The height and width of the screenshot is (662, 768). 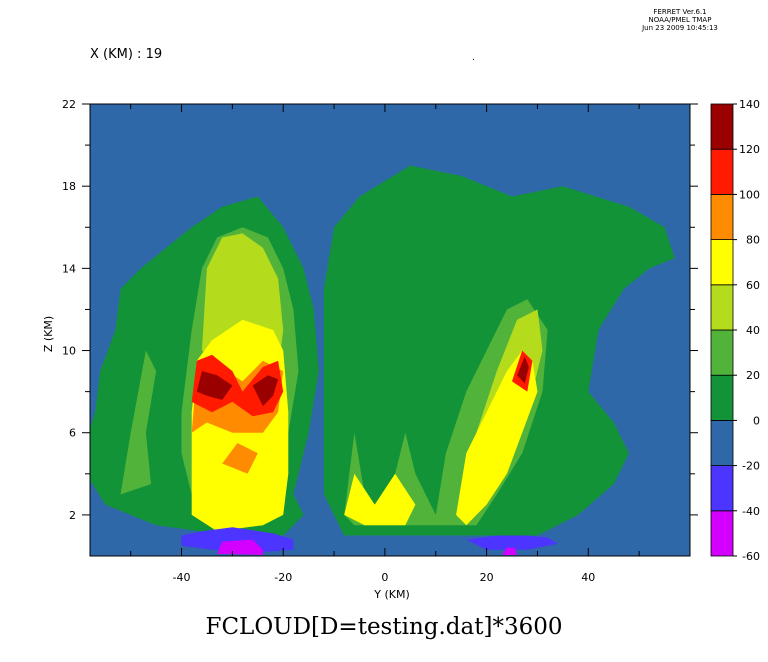 What do you see at coordinates (749, 149) in the screenshot?
I see `colorbar-label: 120` at bounding box center [749, 149].